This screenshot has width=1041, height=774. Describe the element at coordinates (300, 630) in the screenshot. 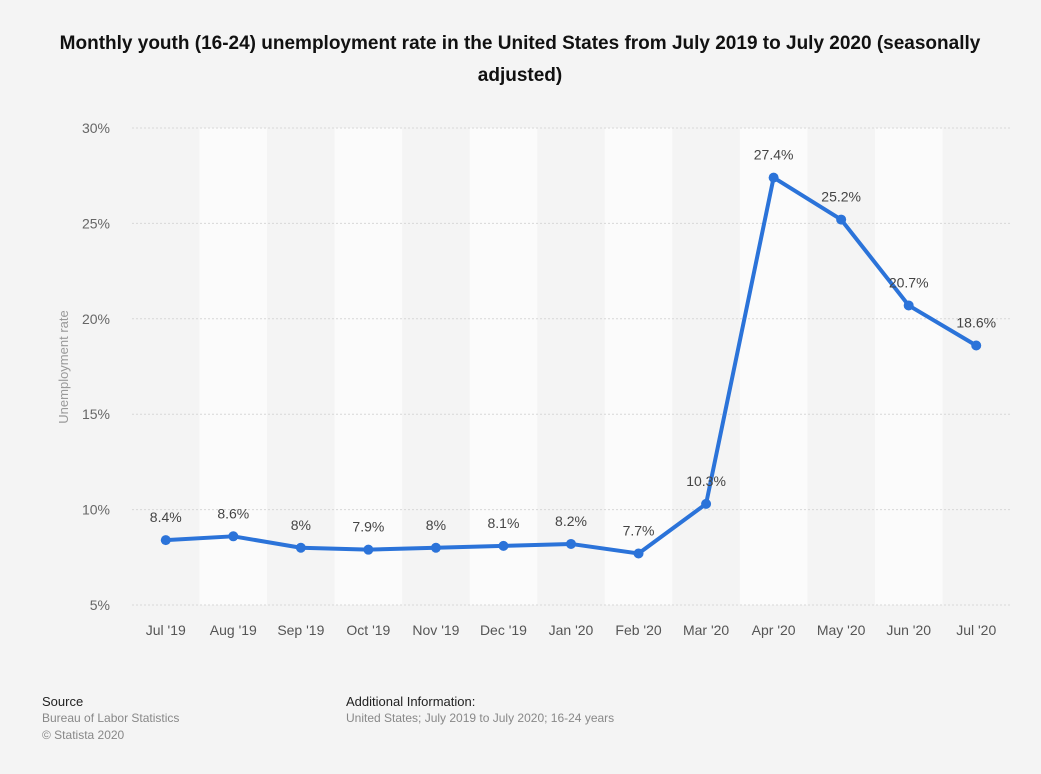

I see `x-tick-label: Sep '19` at that location.